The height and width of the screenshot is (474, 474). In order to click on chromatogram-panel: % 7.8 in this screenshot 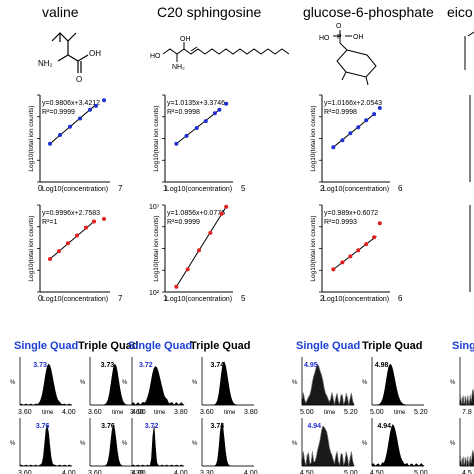, I will do `click(462, 386)`.